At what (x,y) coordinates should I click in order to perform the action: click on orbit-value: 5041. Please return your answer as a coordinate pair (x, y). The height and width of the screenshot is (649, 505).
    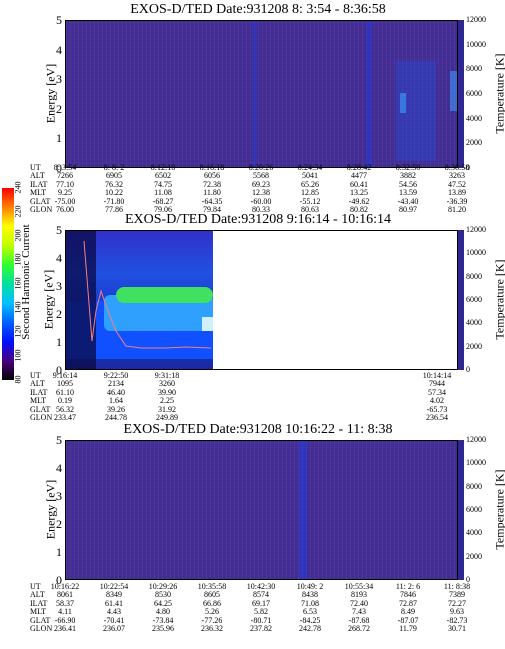
    Looking at the image, I should click on (310, 176).